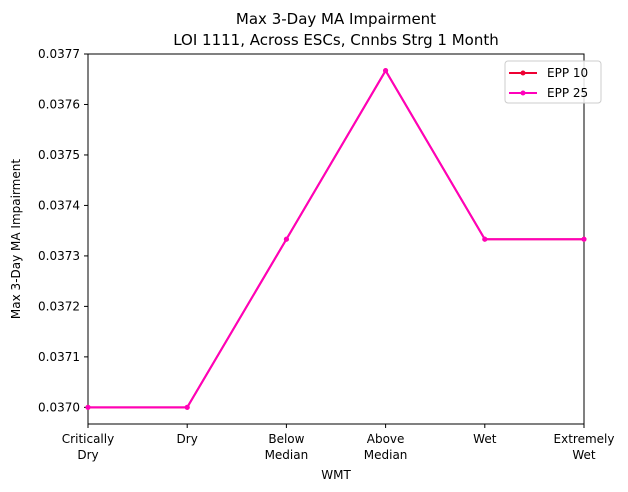 This screenshot has height=492, width=628. Describe the element at coordinates (16, 239) in the screenshot. I see `y-axis-label: Max 3-Day MA Impairment` at that location.